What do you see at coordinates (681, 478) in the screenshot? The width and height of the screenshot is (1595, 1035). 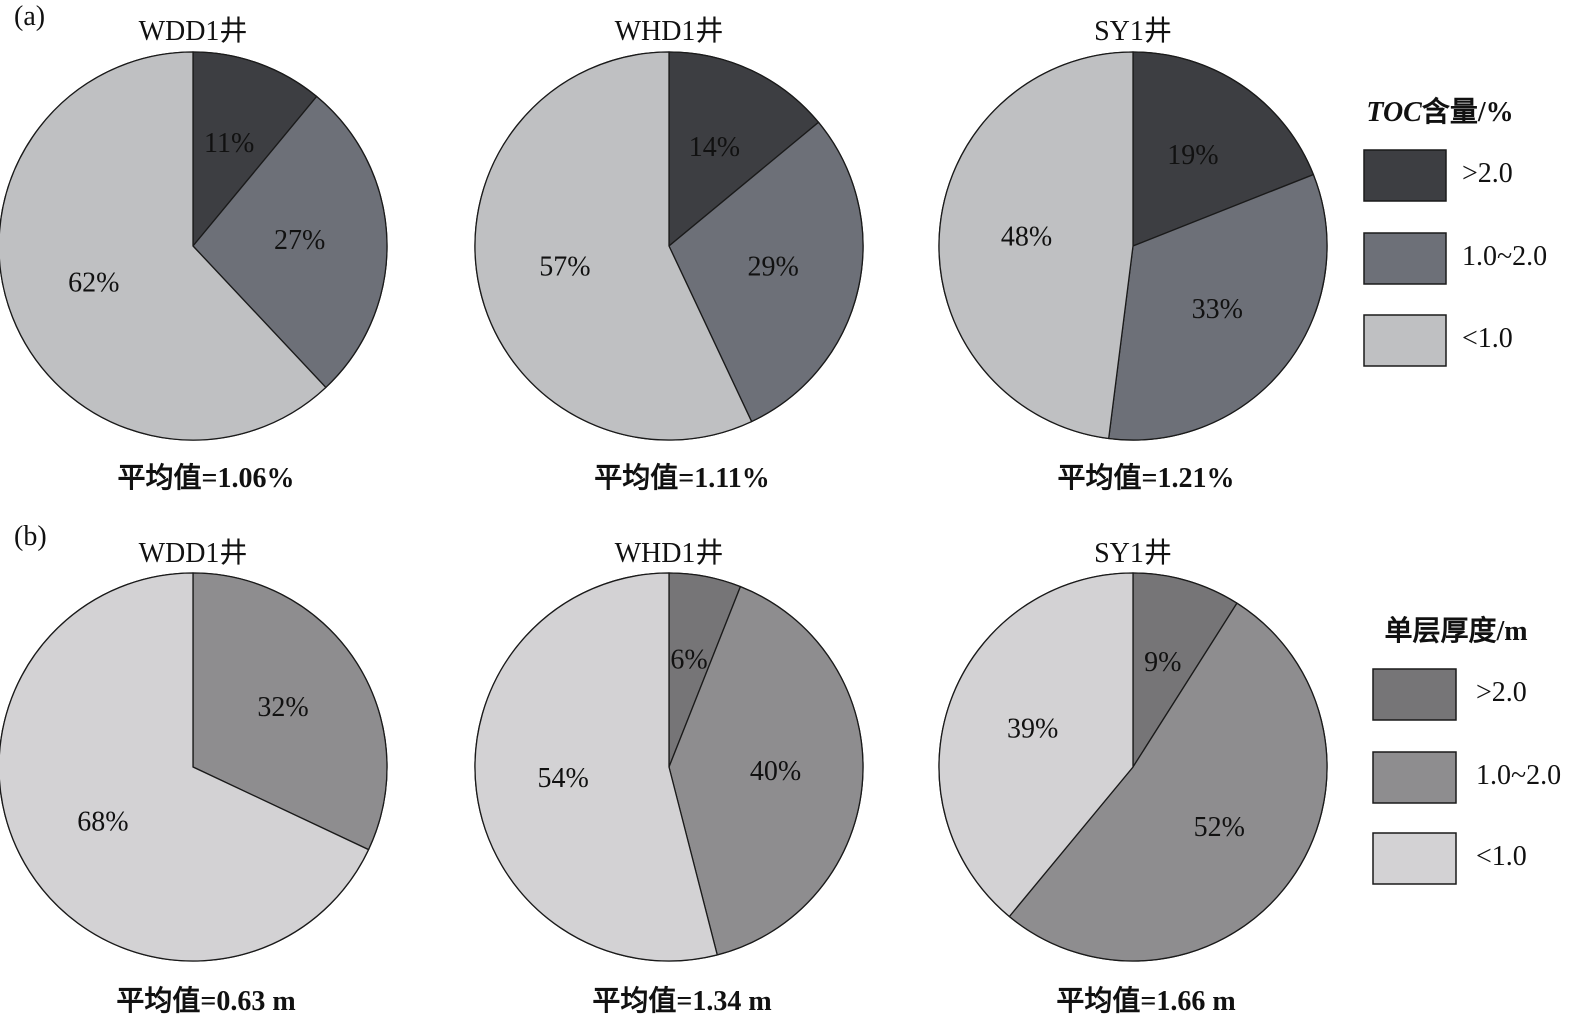 I see `mean-value: 平均值=1.11%` at bounding box center [681, 478].